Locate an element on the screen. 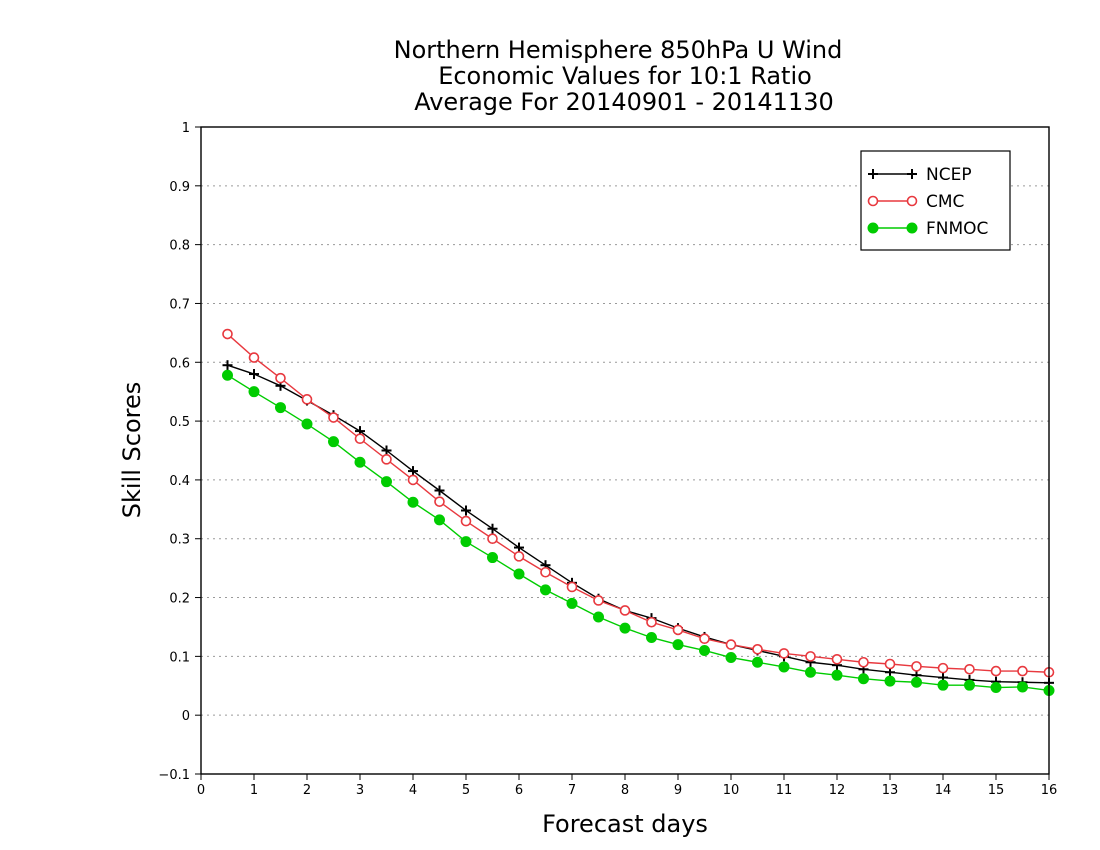  y-tick-label: 0.6 is located at coordinates (179, 363).